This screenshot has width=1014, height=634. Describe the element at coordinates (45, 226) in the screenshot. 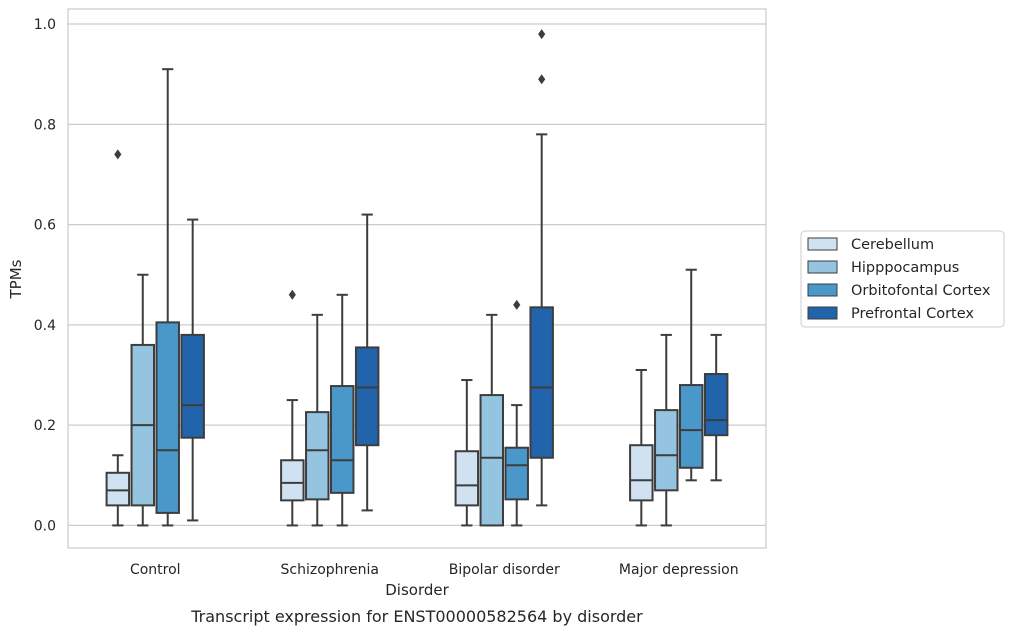

I see `y-tick-label: 0.6` at that location.